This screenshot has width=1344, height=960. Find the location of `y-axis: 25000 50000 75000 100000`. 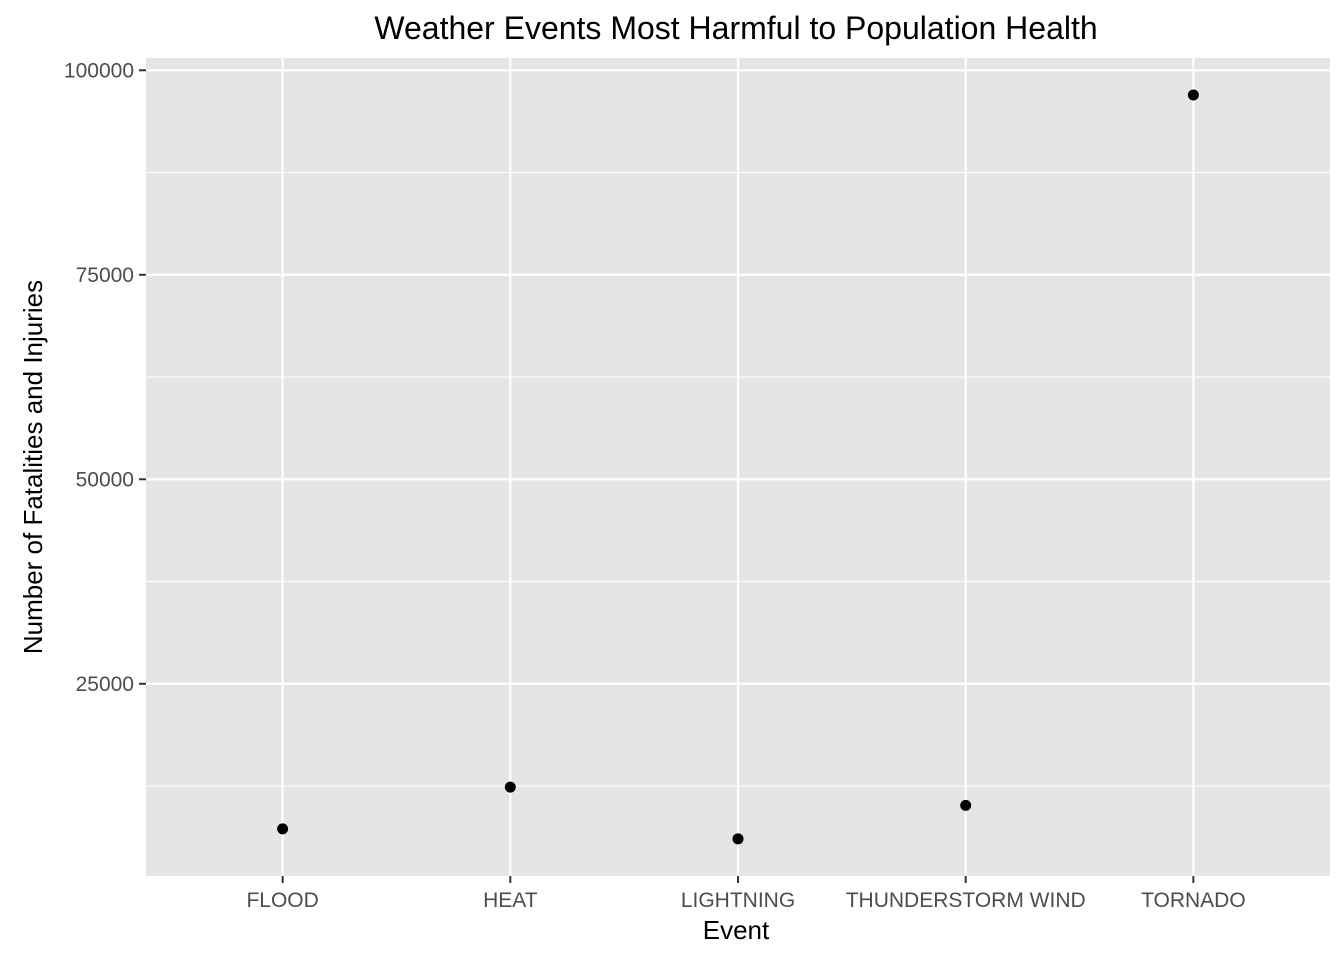

y-axis: 25000 50000 75000 100000 is located at coordinates (105, 377).